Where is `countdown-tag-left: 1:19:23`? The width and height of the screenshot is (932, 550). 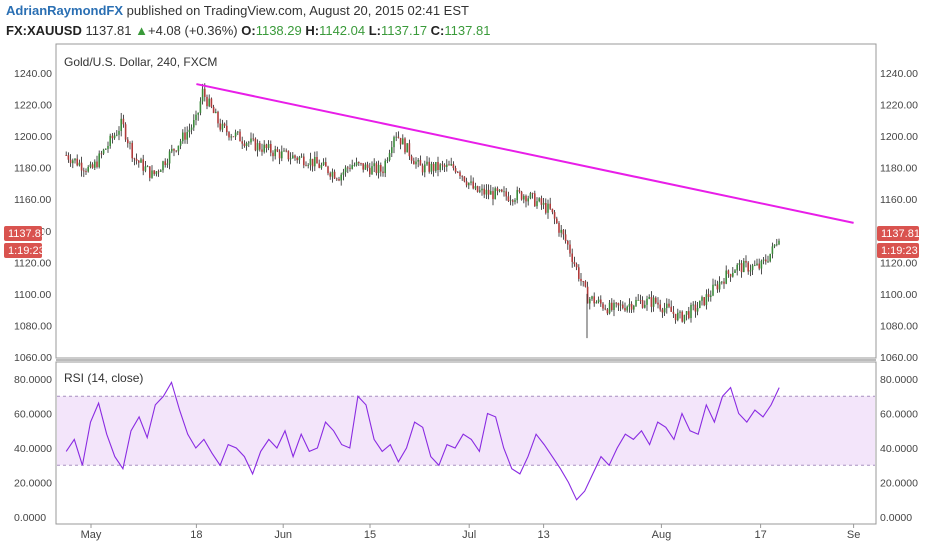 countdown-tag-left: 1:19:23 is located at coordinates (24, 250).